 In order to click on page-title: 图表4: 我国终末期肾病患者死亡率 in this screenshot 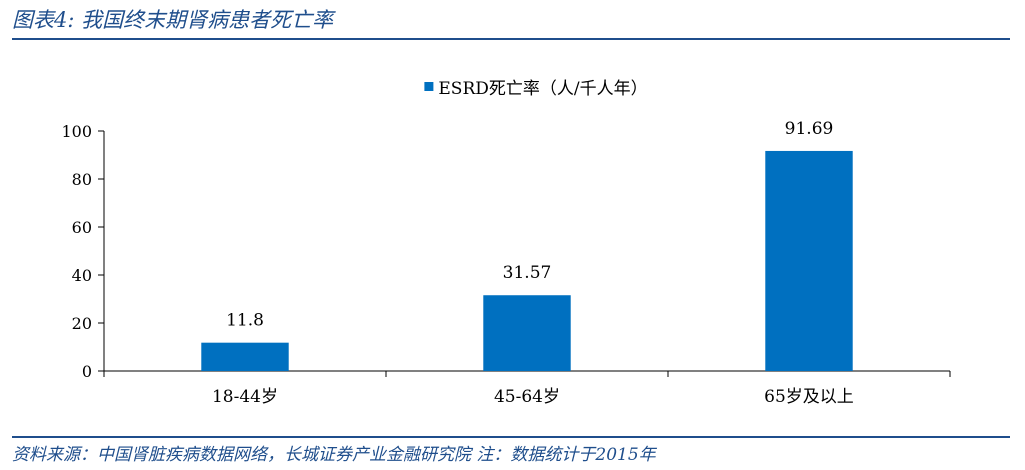, I will do `click(173, 20)`.